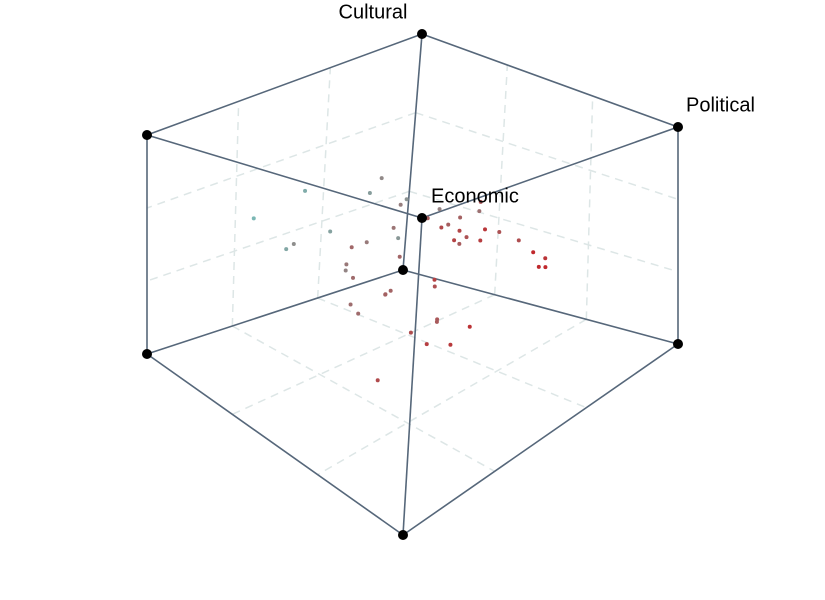 The image size is (825, 600). I want to click on axis-label: Political, so click(720, 105).